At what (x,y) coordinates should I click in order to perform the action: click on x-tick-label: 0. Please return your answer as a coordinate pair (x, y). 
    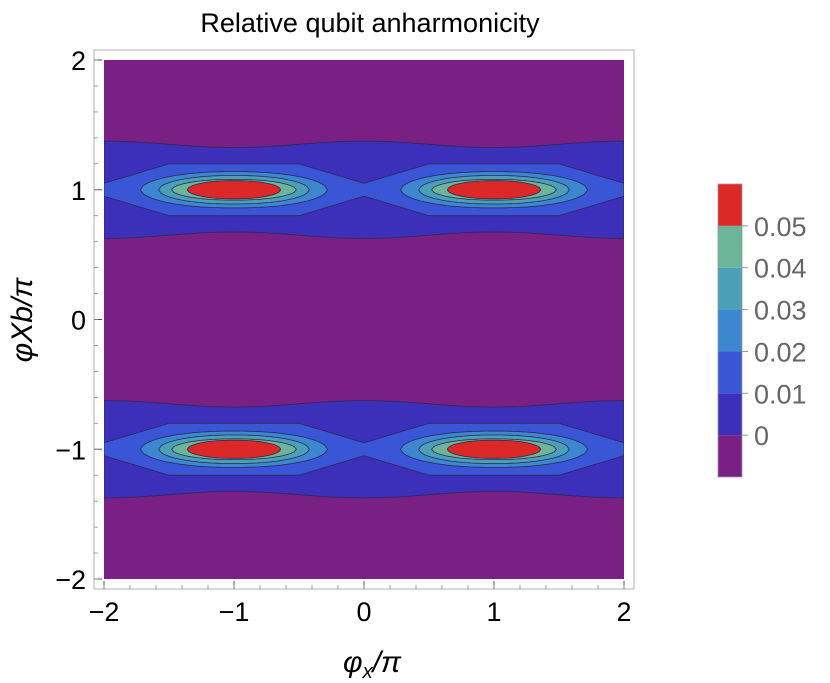
    Looking at the image, I should click on (363, 612).